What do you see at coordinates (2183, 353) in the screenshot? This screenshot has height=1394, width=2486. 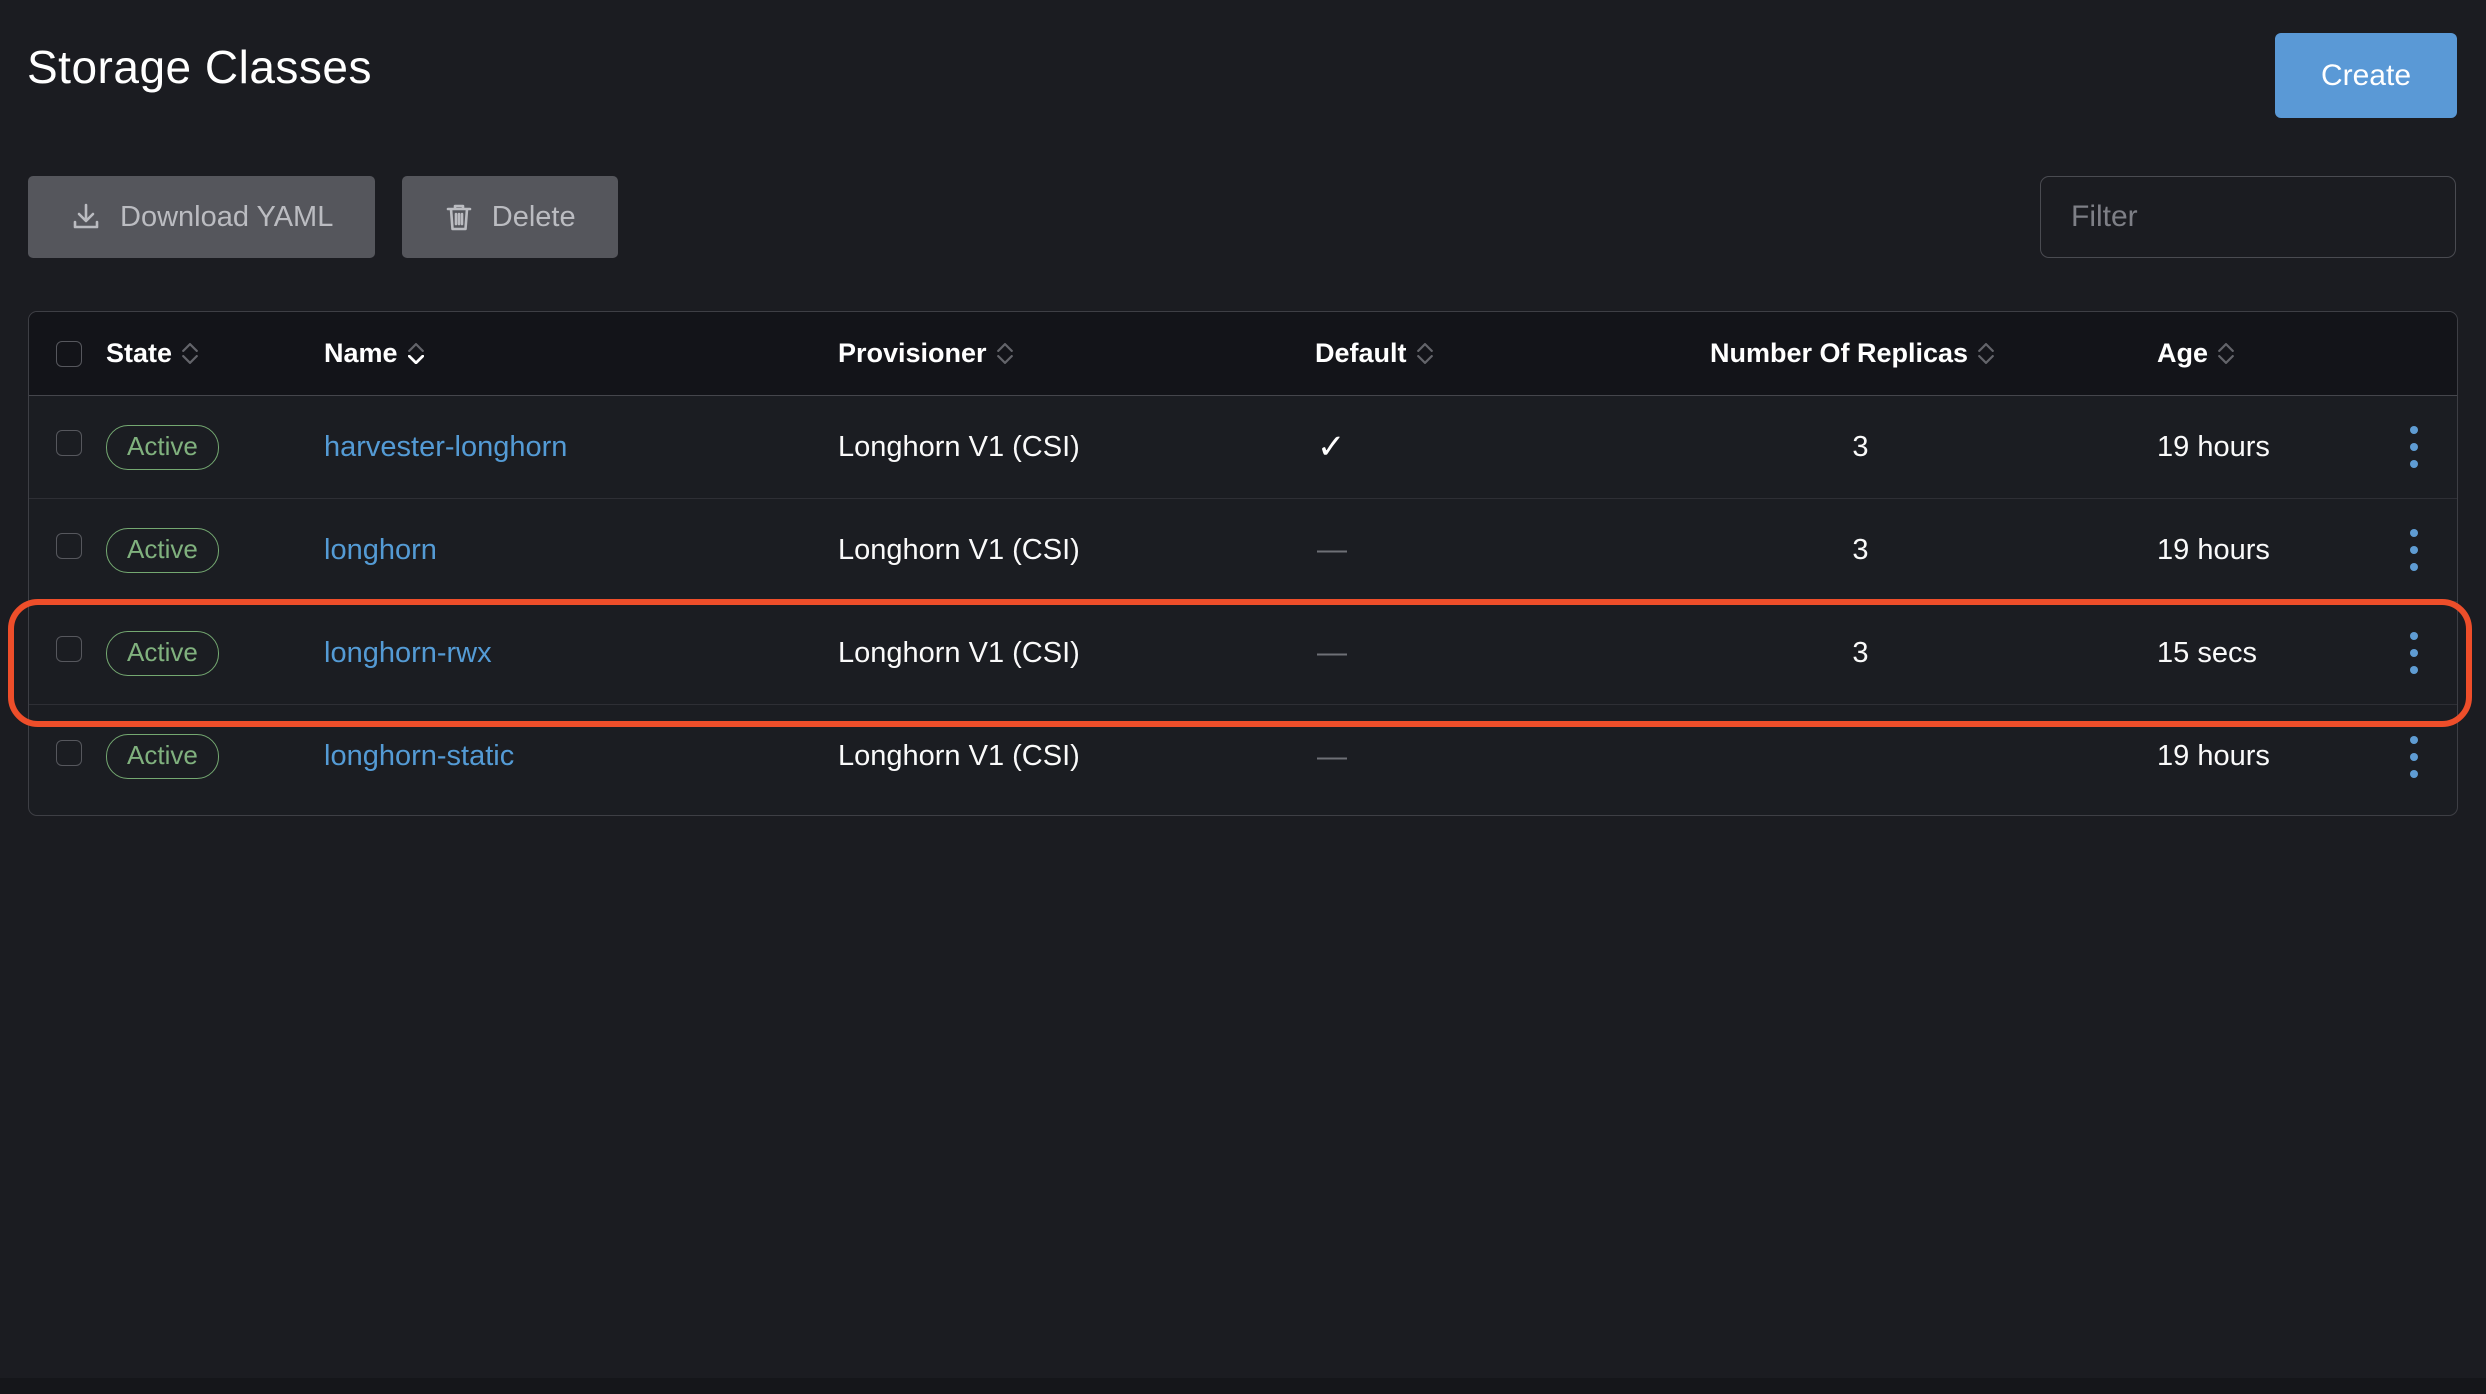 I see `column-label: Age` at bounding box center [2183, 353].